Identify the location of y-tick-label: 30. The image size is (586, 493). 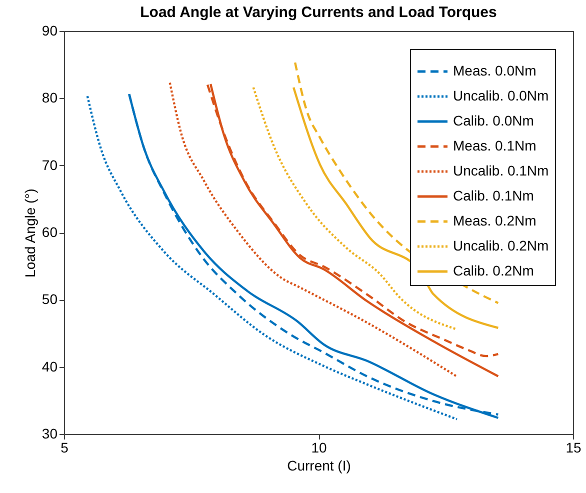
(50, 434).